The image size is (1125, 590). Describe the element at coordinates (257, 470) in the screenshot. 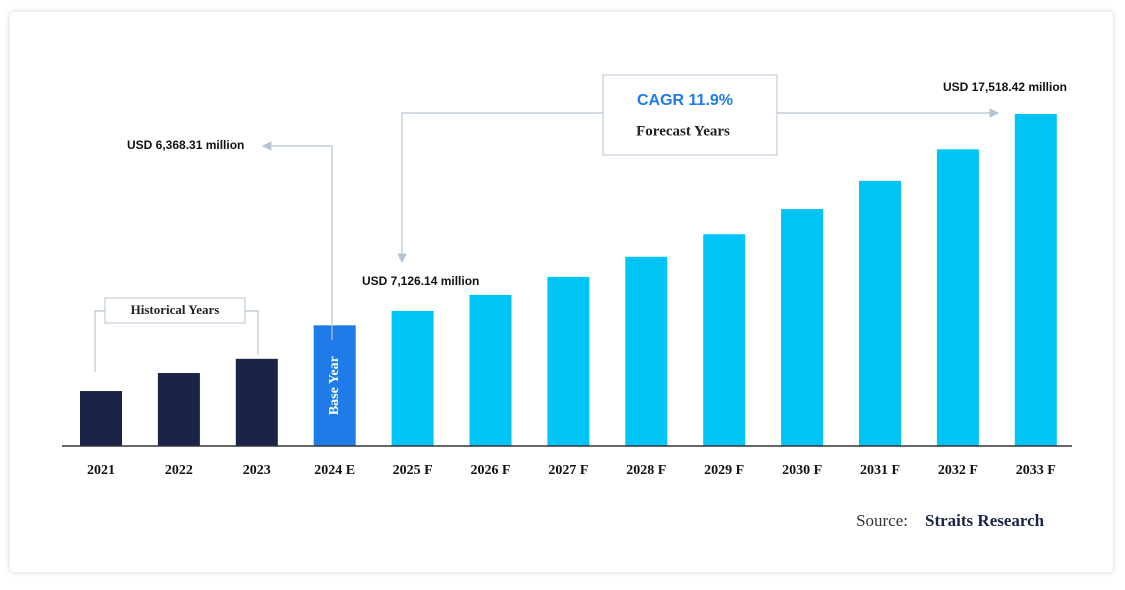

I see `x-tick-label: 2023` at that location.